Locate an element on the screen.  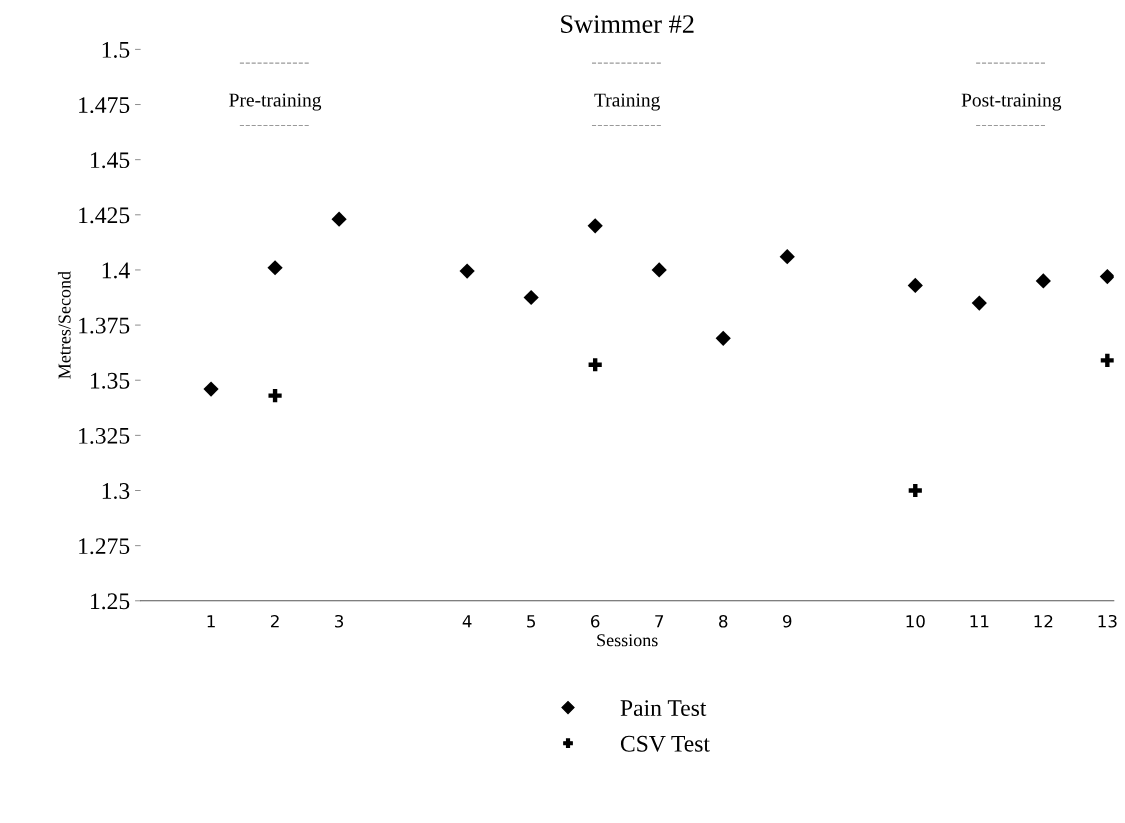
x-tick-label: 10 is located at coordinates (915, 621).